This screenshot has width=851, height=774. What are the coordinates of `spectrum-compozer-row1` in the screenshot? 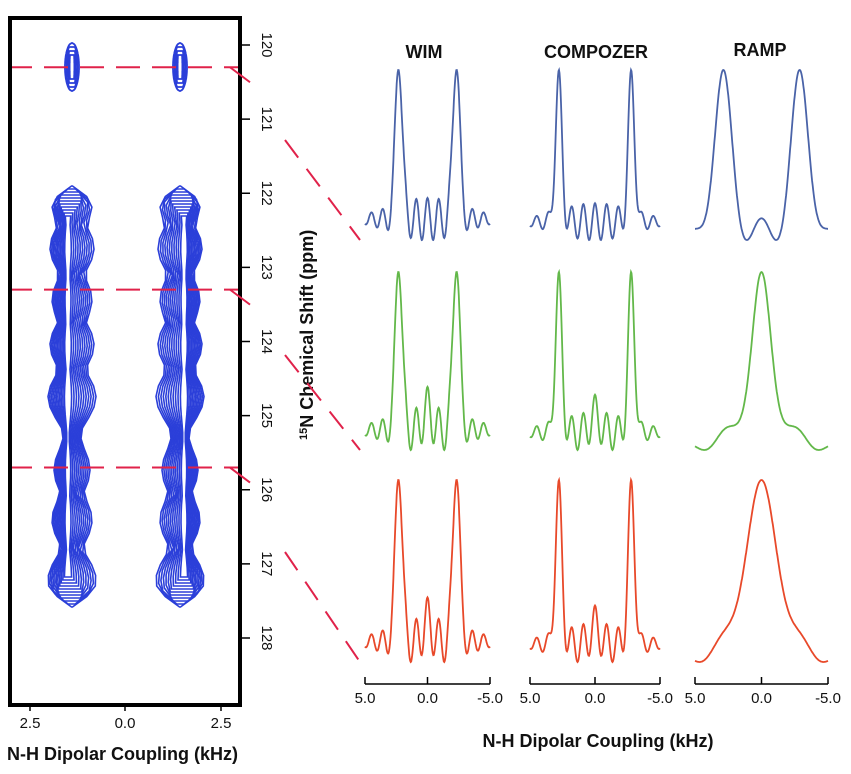 It's located at (595, 154).